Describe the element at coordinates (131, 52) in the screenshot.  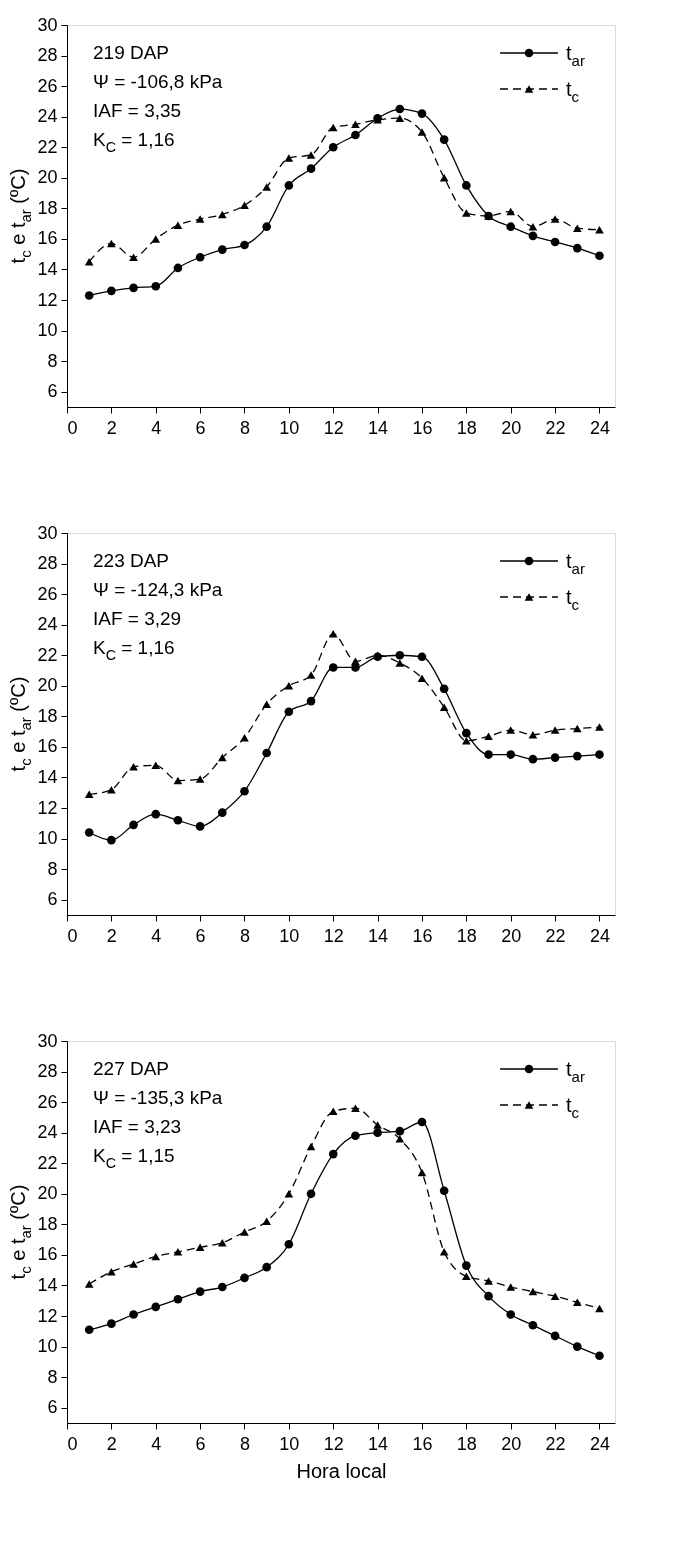
I see `annotation: 219 DAP` at that location.